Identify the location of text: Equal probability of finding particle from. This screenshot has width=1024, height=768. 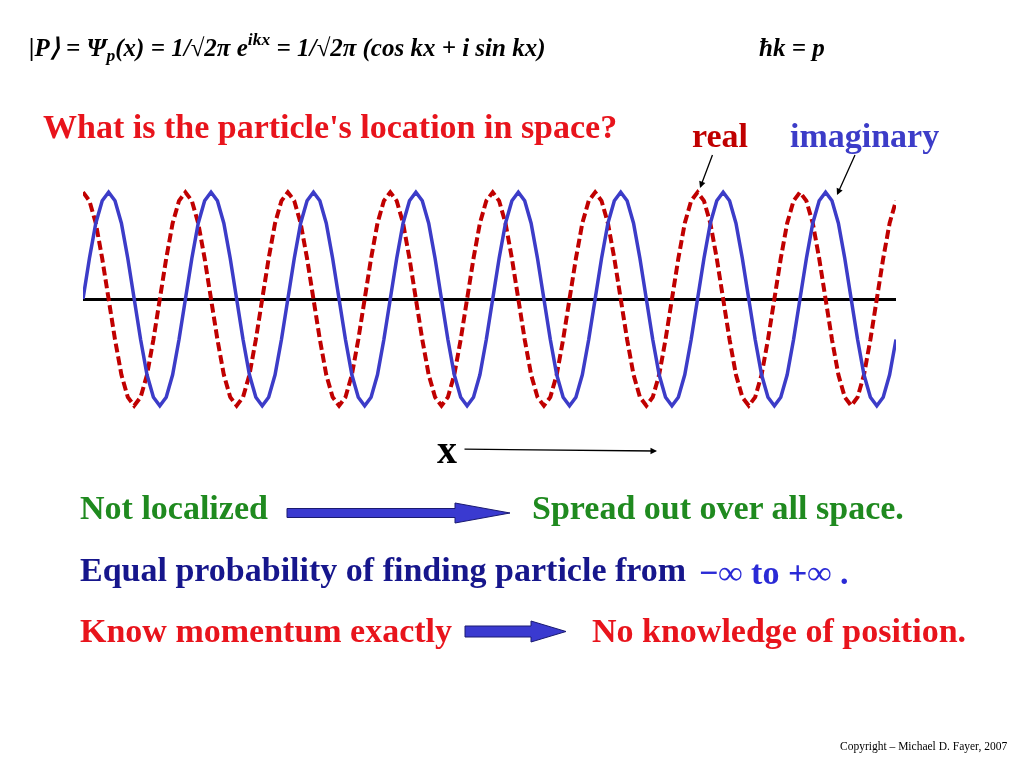
(383, 569).